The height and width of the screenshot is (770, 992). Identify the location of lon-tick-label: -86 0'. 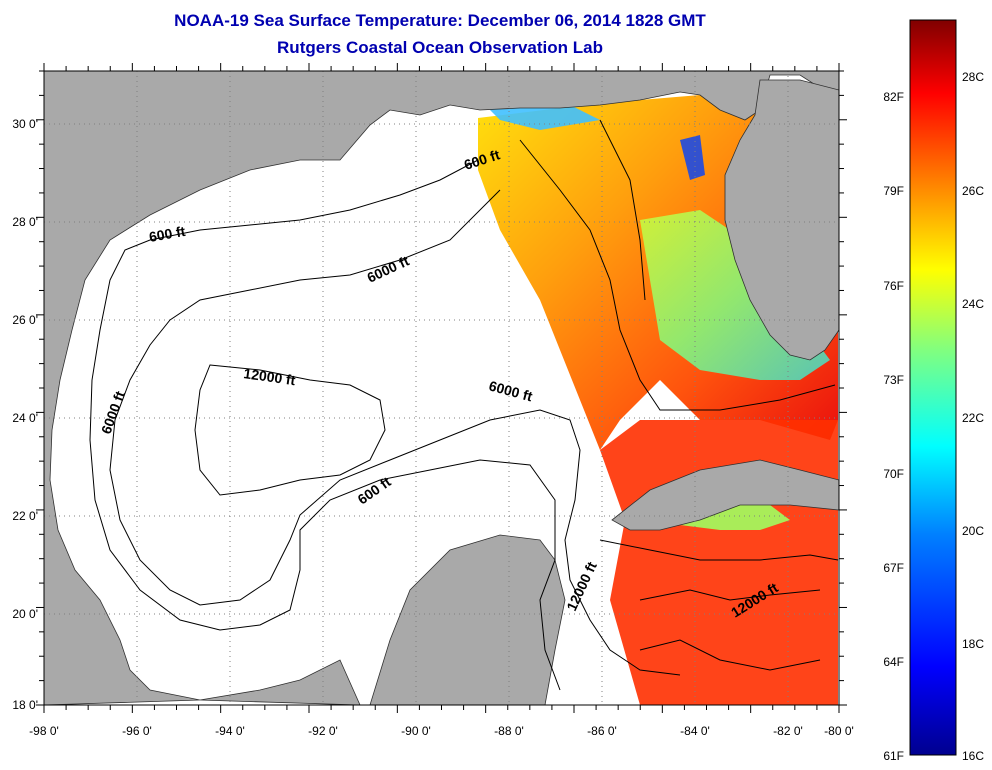
(602, 731).